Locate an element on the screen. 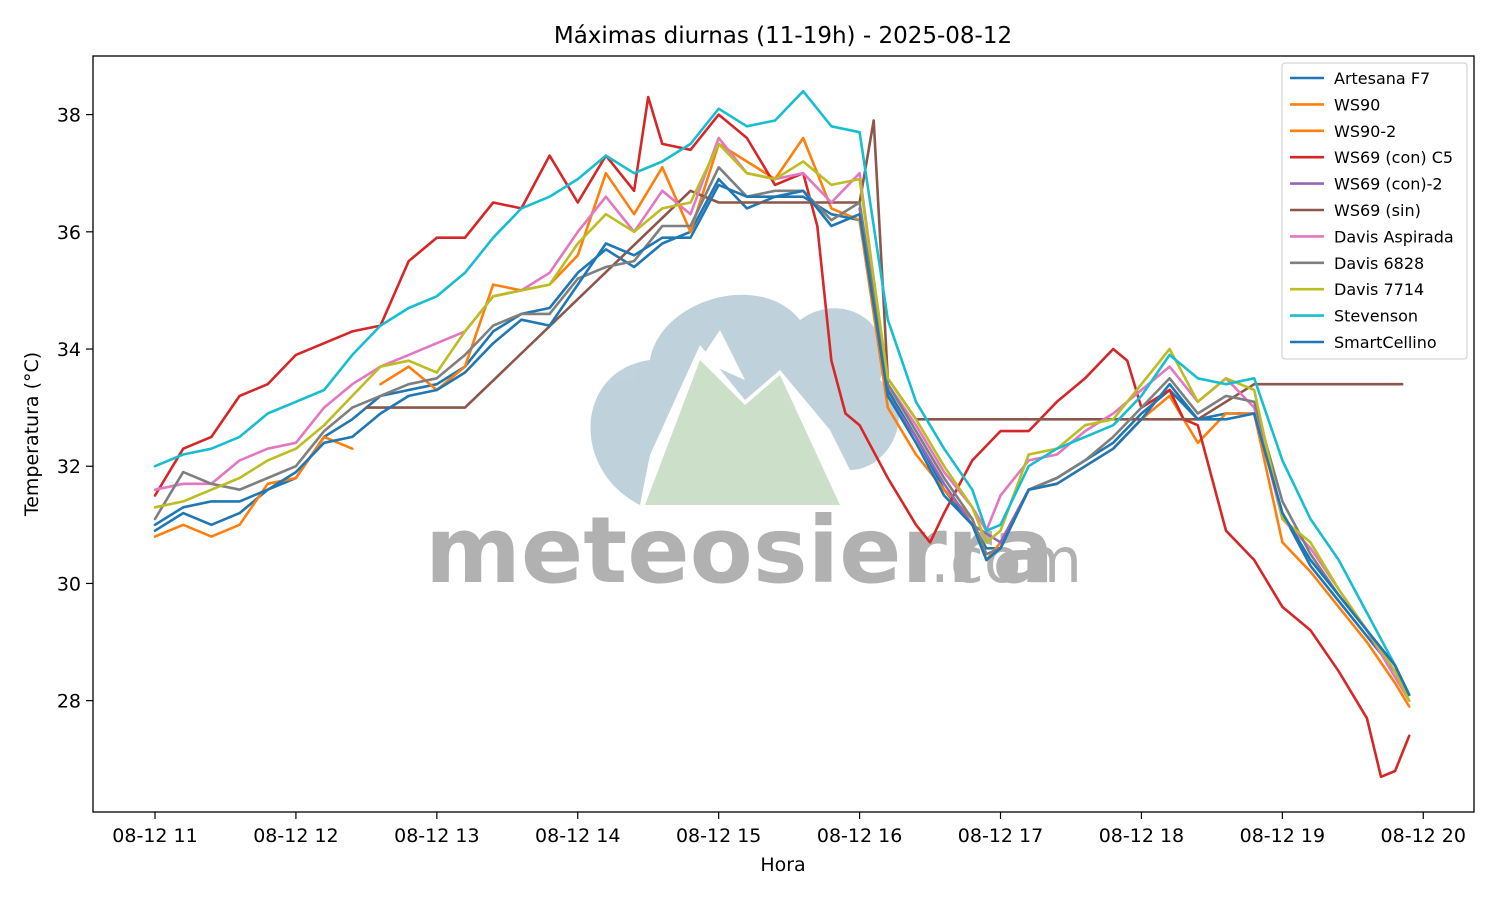 The height and width of the screenshot is (900, 1500). x-tick-label: 08-12 14 is located at coordinates (577, 836).